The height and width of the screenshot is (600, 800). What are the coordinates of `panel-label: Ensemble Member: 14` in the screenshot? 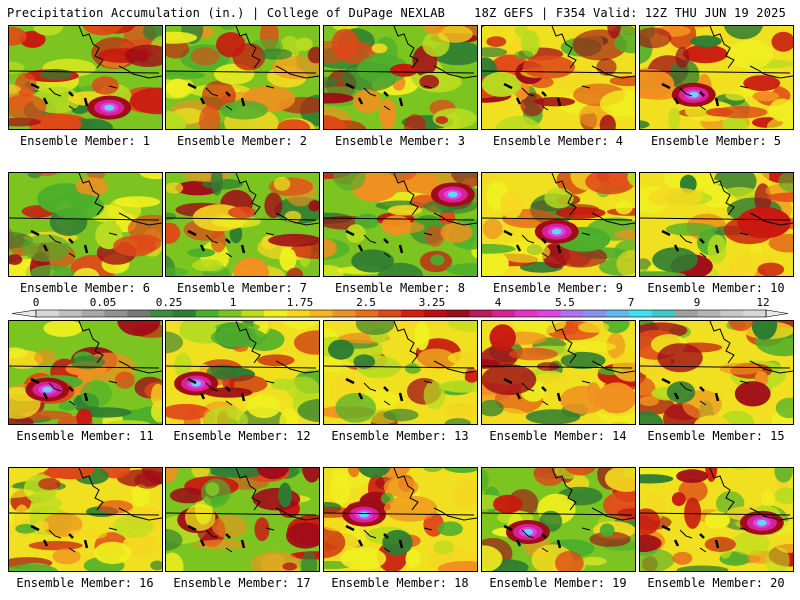 It's located at (558, 436).